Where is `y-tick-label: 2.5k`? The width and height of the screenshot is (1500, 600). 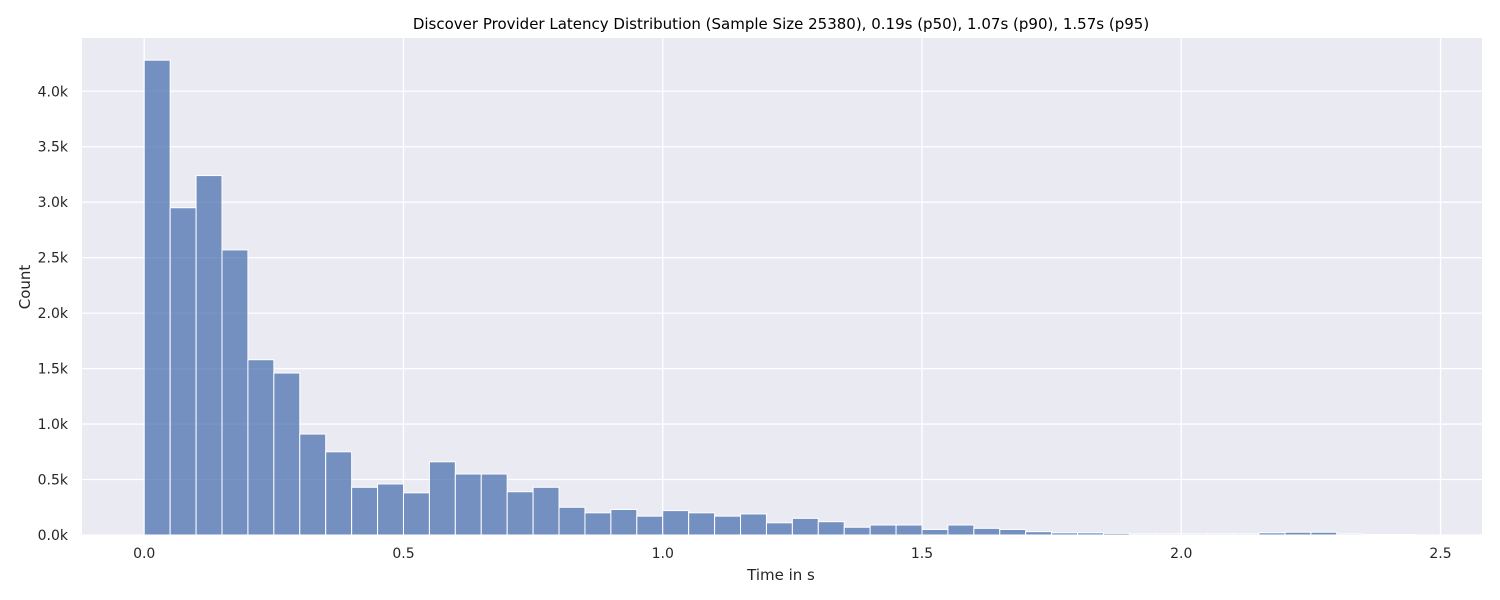 y-tick-label: 2.5k is located at coordinates (53, 259).